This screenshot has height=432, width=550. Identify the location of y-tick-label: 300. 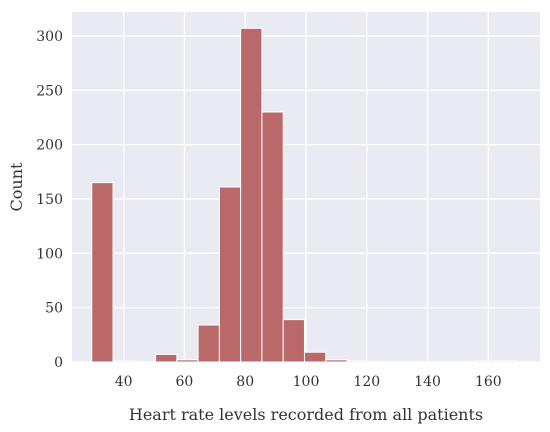
(49, 37).